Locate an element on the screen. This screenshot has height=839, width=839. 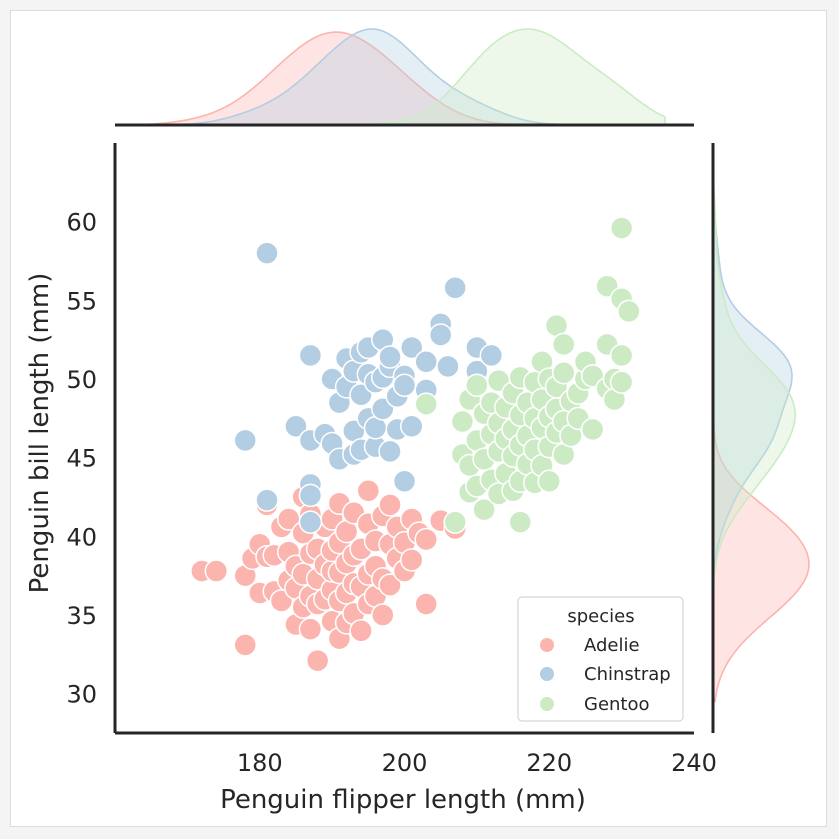
legend-marker-gentoo is located at coordinates (547, 704).